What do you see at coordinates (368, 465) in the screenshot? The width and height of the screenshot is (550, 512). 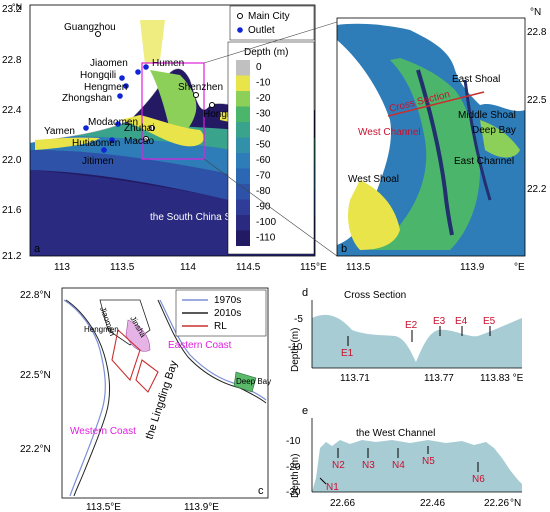 I see `marker-n3: N3` at bounding box center [368, 465].